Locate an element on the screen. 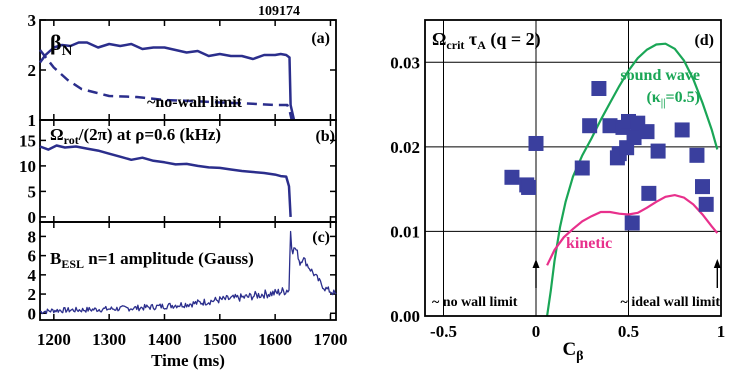 The image size is (734, 376). panel-d-y-ticks: 0.00 0.01 0.02 0.03 is located at coordinates (405, 189).